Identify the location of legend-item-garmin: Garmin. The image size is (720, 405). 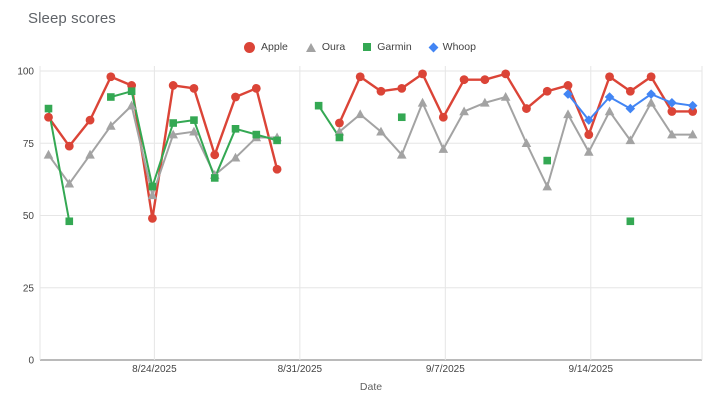
(387, 47).